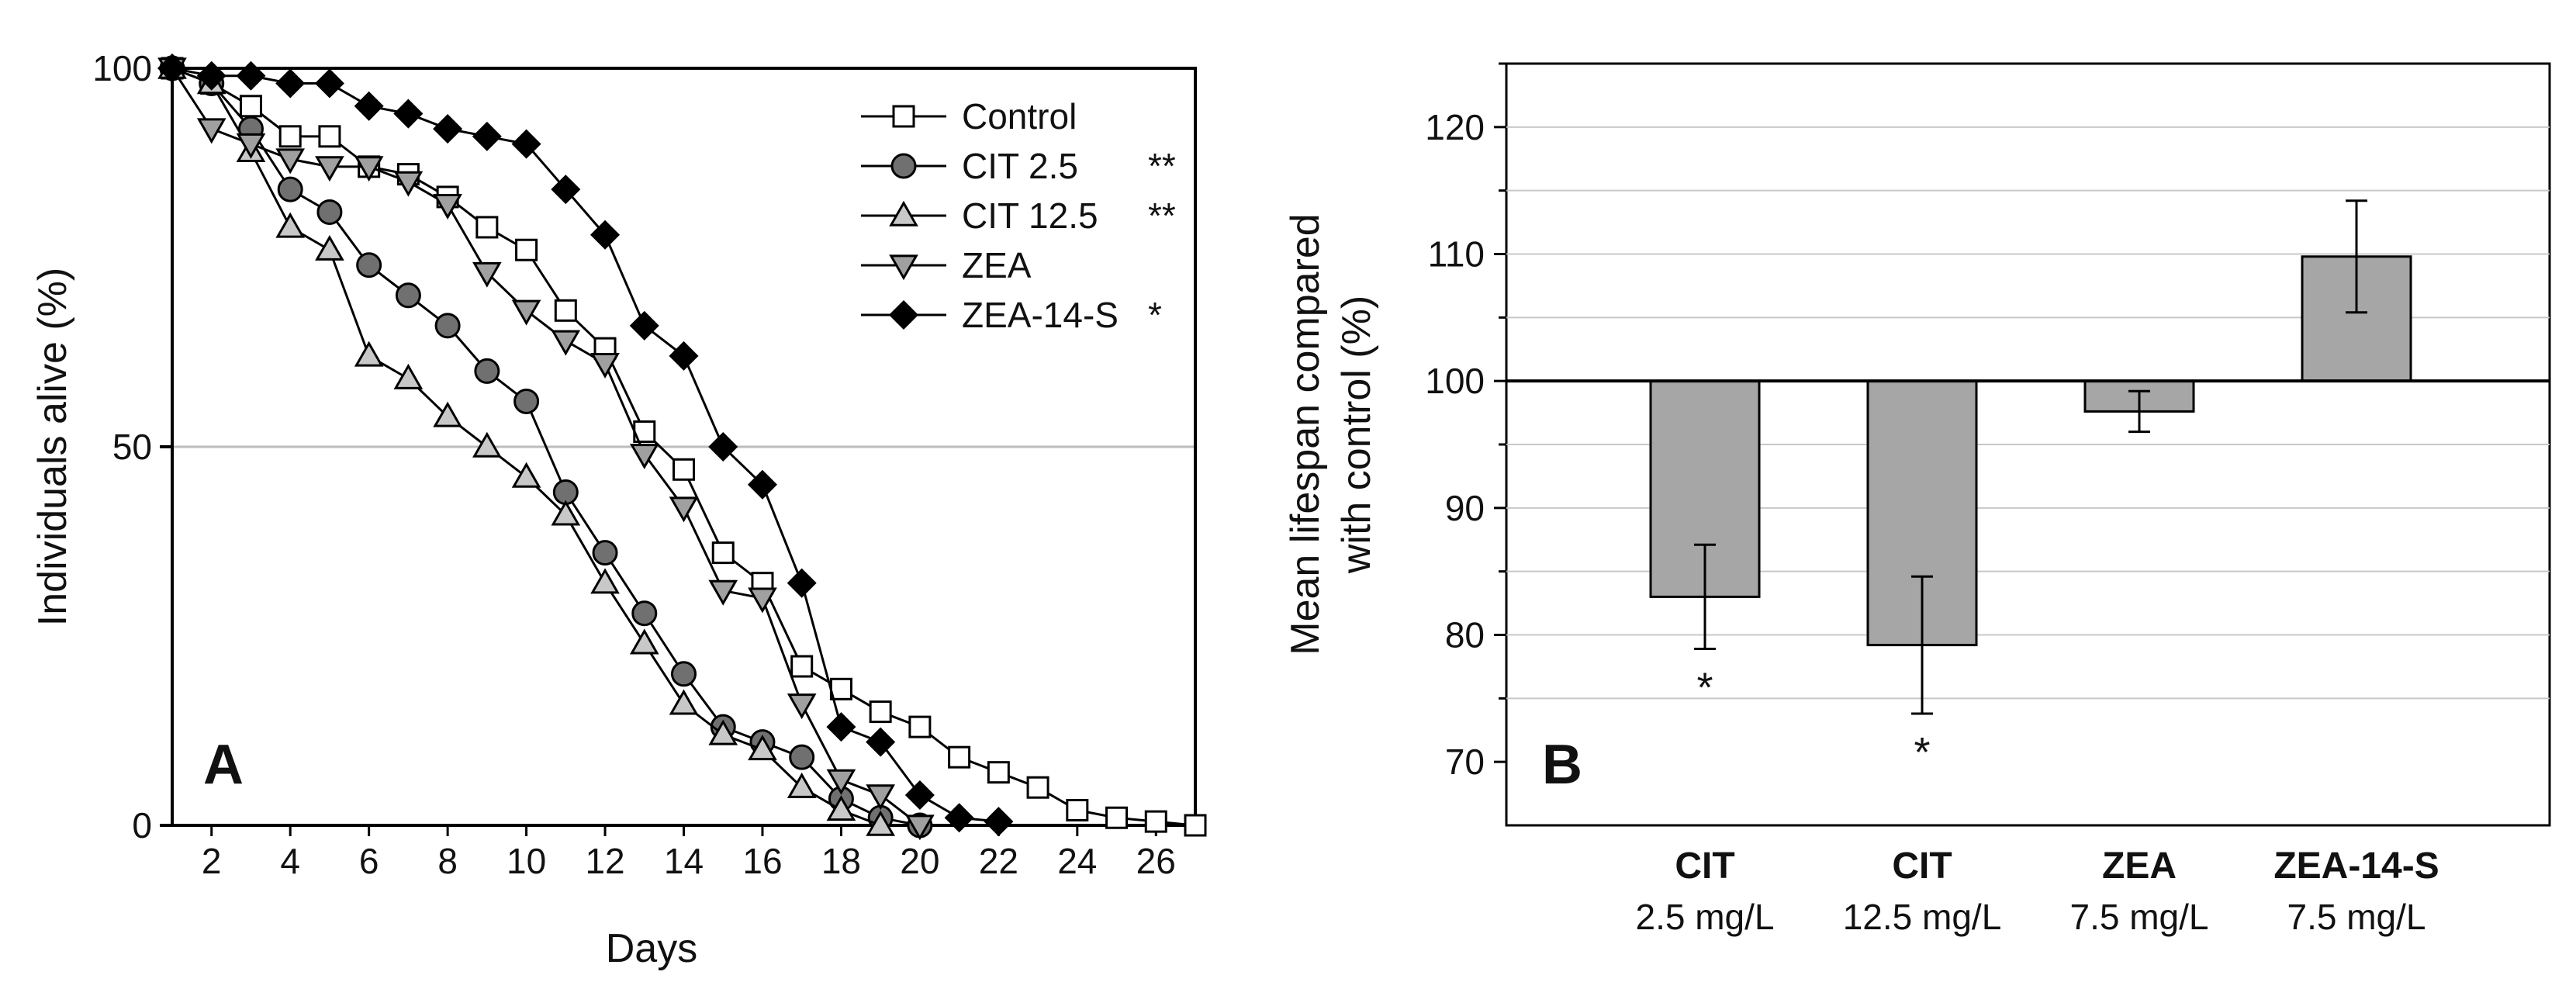 The height and width of the screenshot is (989, 2576). I want to click on y-axis-title: Mean lifespan compared with control (%), so click(1331, 434).